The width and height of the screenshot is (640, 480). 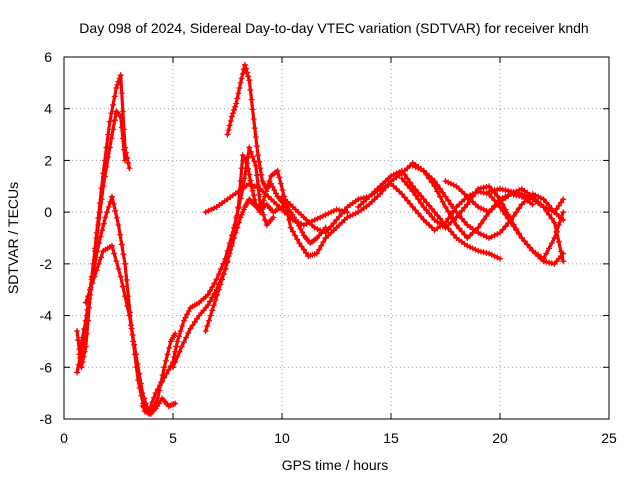 I want to click on y-tick-label: -8, so click(x=46, y=419).